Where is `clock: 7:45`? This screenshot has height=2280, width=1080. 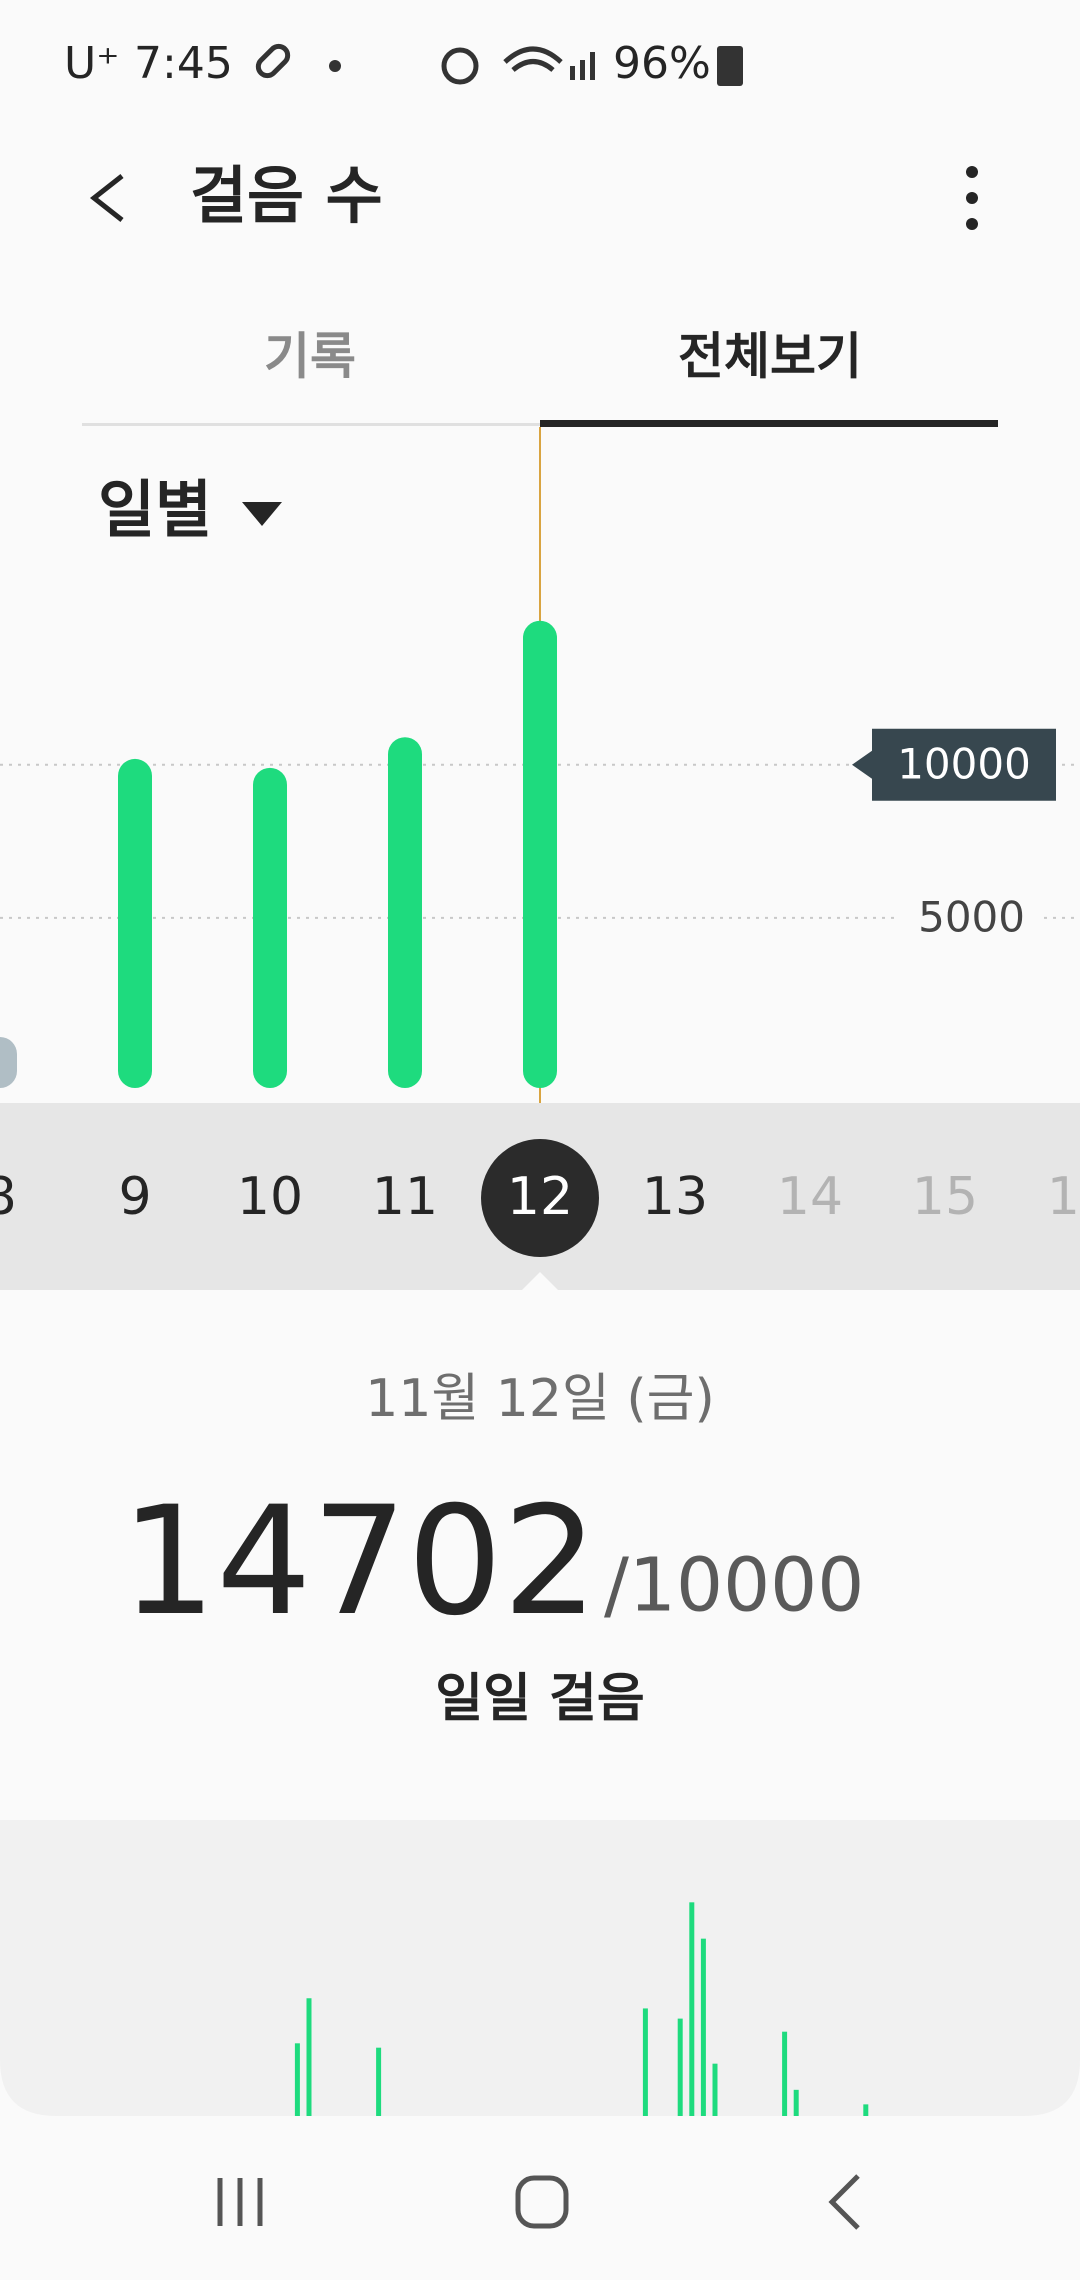 clock: 7:45 is located at coordinates (183, 63).